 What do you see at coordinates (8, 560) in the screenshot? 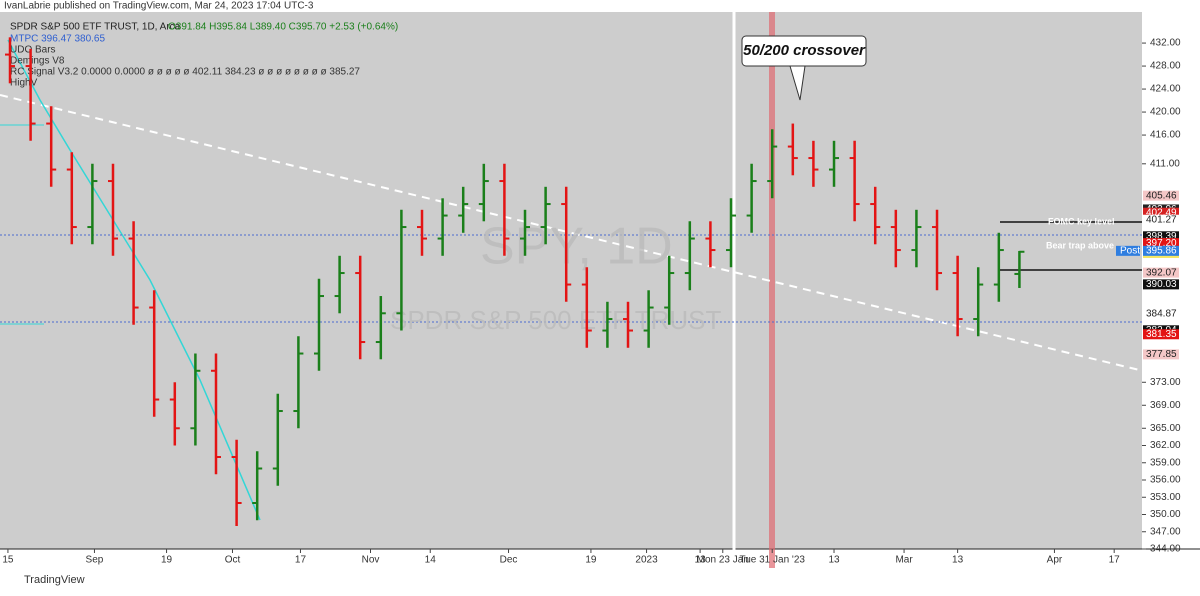
I see `x-tick-label: 15` at bounding box center [8, 560].